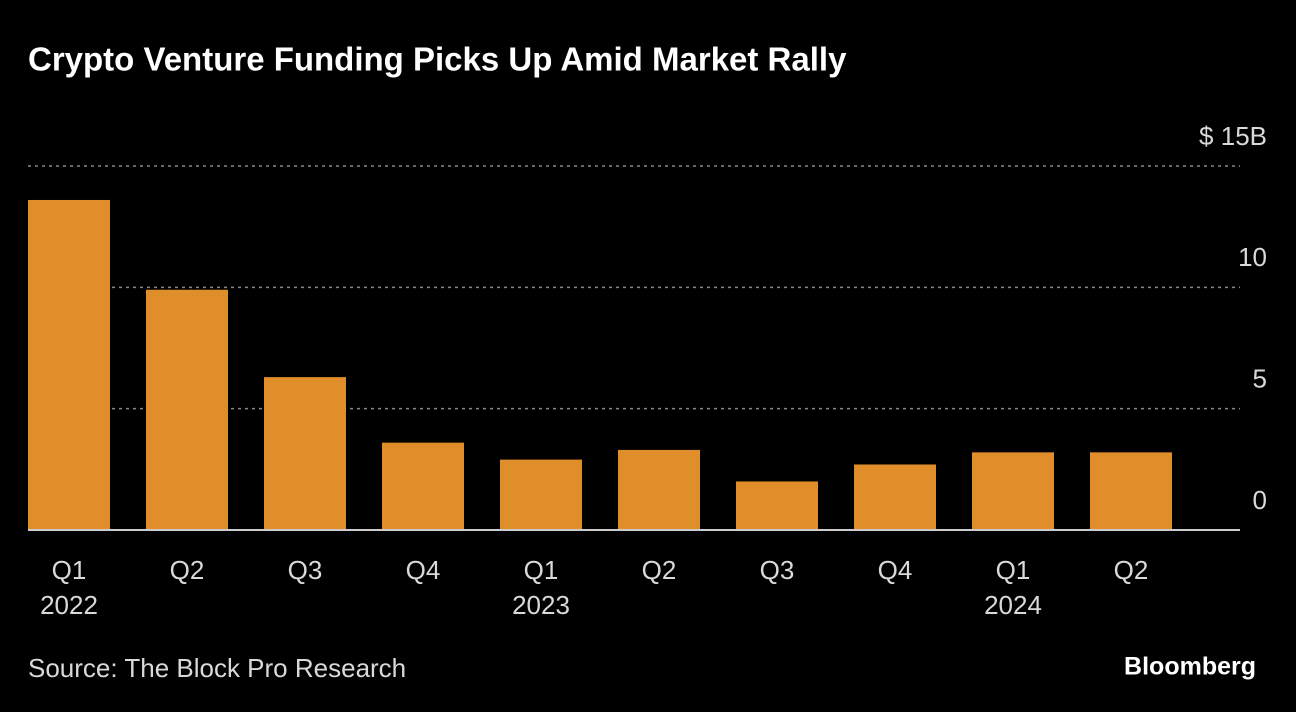 The width and height of the screenshot is (1296, 712). I want to click on y-tick-label: 5, so click(1260, 379).